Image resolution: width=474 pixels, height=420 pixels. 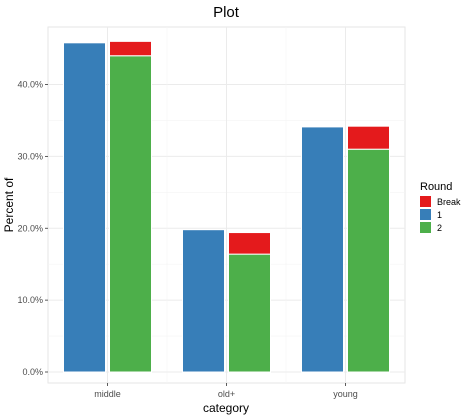 I want to click on bar-young-break, so click(x=368, y=137).